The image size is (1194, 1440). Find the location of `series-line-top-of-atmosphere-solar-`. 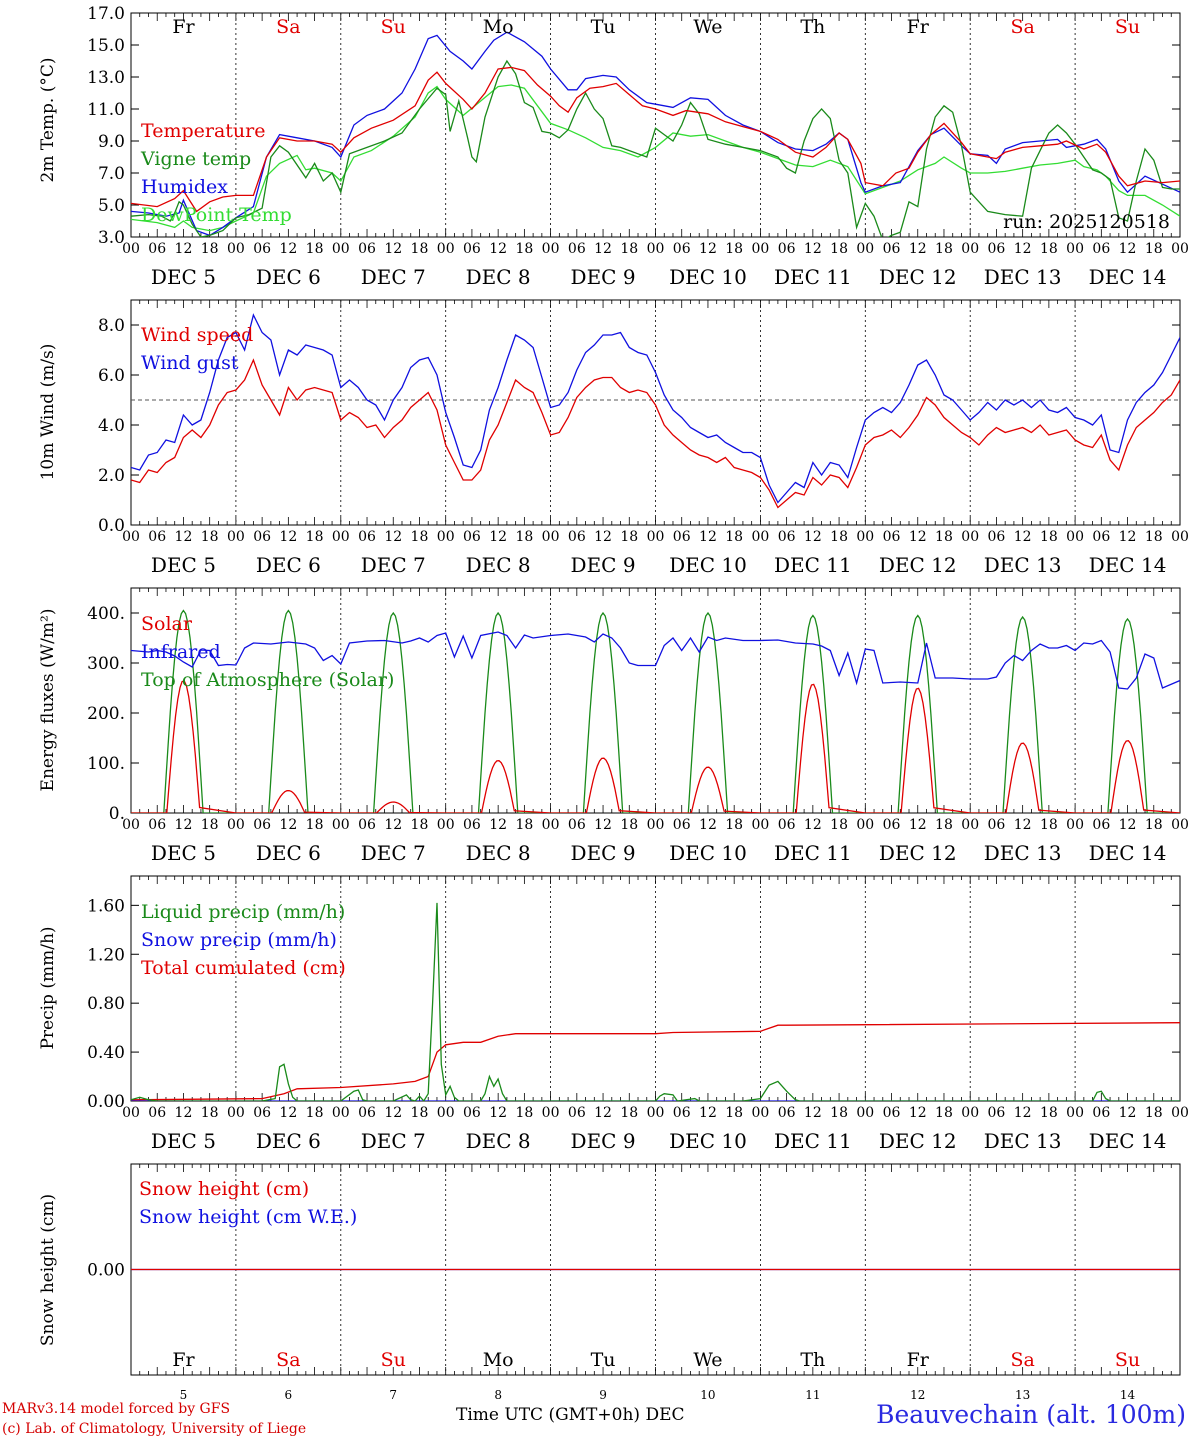

series-line-top-of-atmosphere-solar- is located at coordinates (655, 711).